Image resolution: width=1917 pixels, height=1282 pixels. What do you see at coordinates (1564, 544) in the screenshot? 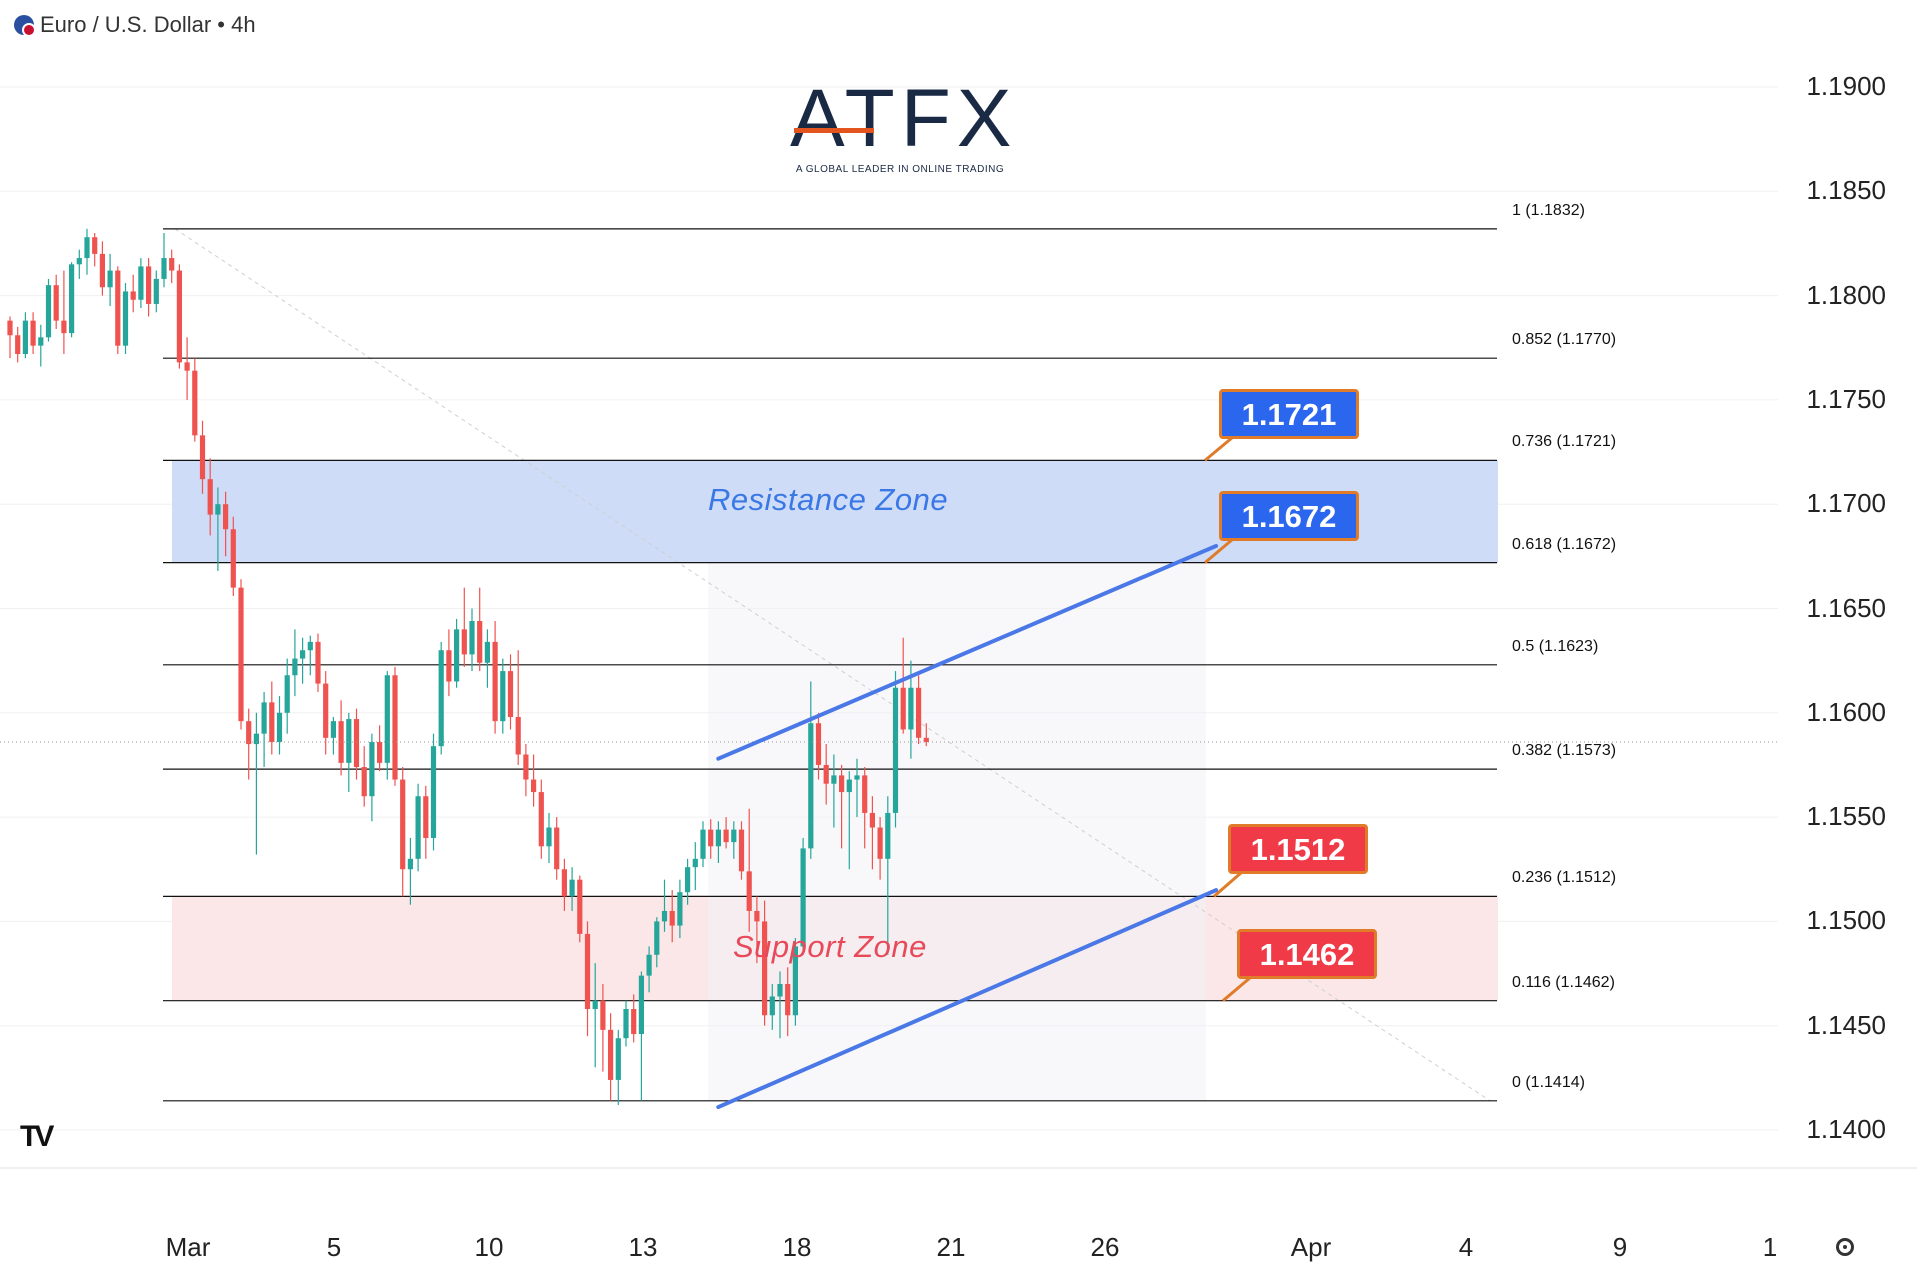
I see `fib-label: 0.618 (1.1672)` at bounding box center [1564, 544].